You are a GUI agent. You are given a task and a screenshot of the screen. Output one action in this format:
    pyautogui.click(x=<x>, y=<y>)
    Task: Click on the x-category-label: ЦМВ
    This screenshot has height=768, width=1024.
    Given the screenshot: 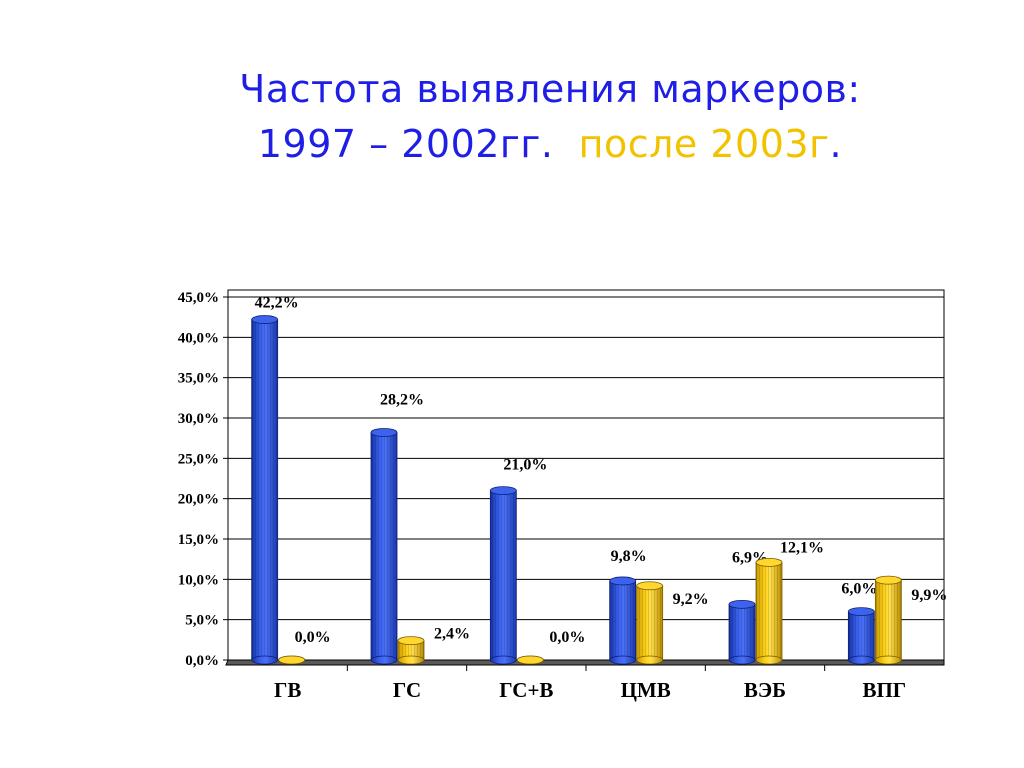 What is the action you would take?
    pyautogui.click(x=646, y=690)
    